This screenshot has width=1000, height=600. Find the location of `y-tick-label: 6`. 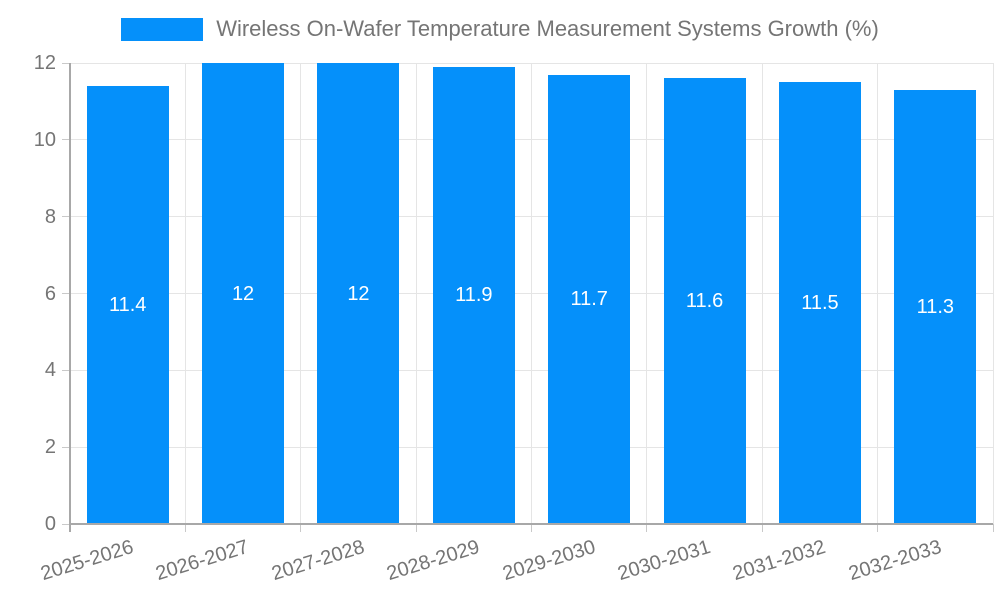

y-tick-label: 6 is located at coordinates (50, 293).